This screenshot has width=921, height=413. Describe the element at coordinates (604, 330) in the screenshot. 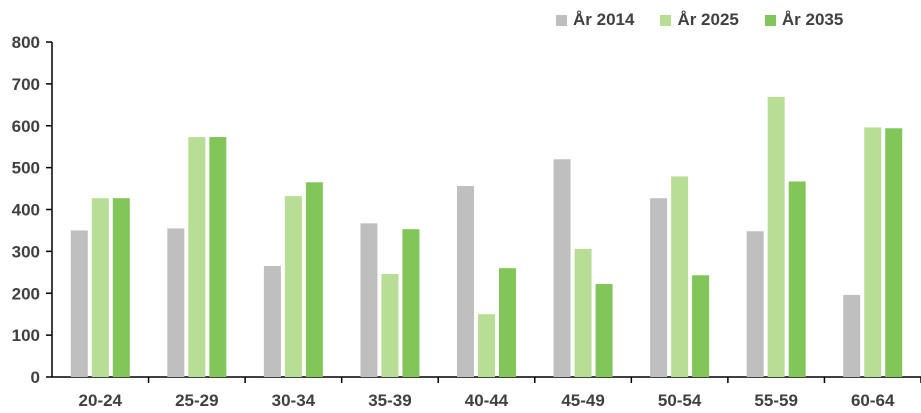

I see `bar-År-2035-45-49` at that location.